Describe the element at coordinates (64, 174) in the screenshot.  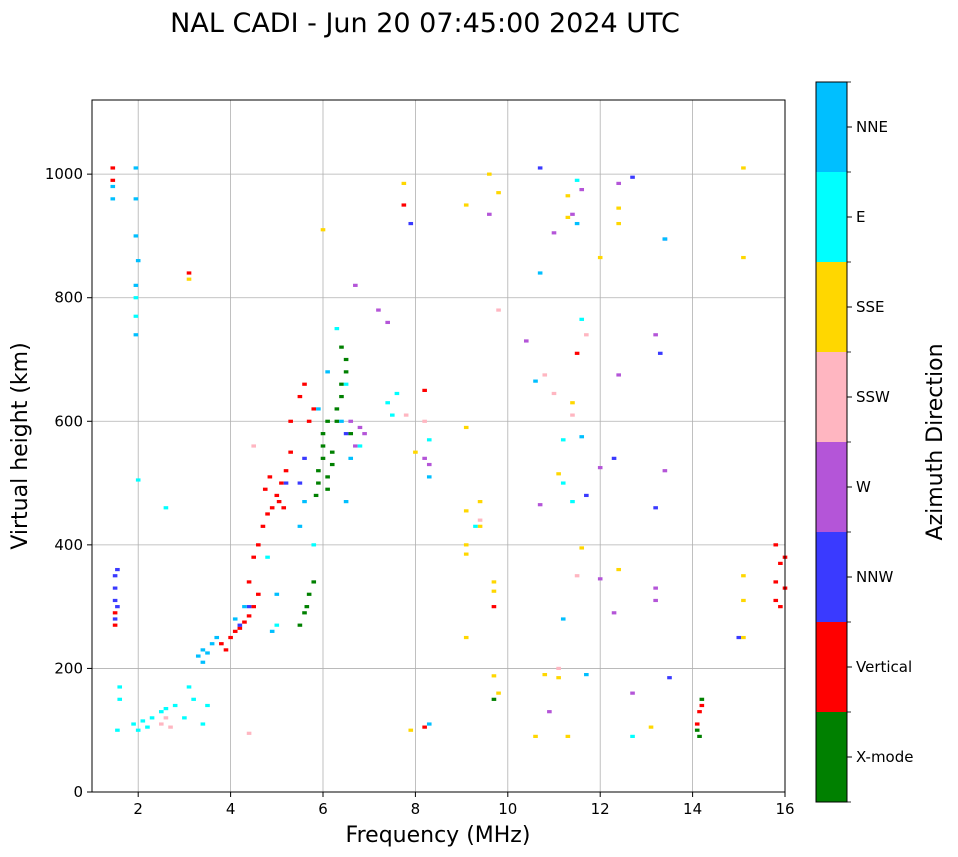
I see `y-tick-label: 1000` at that location.